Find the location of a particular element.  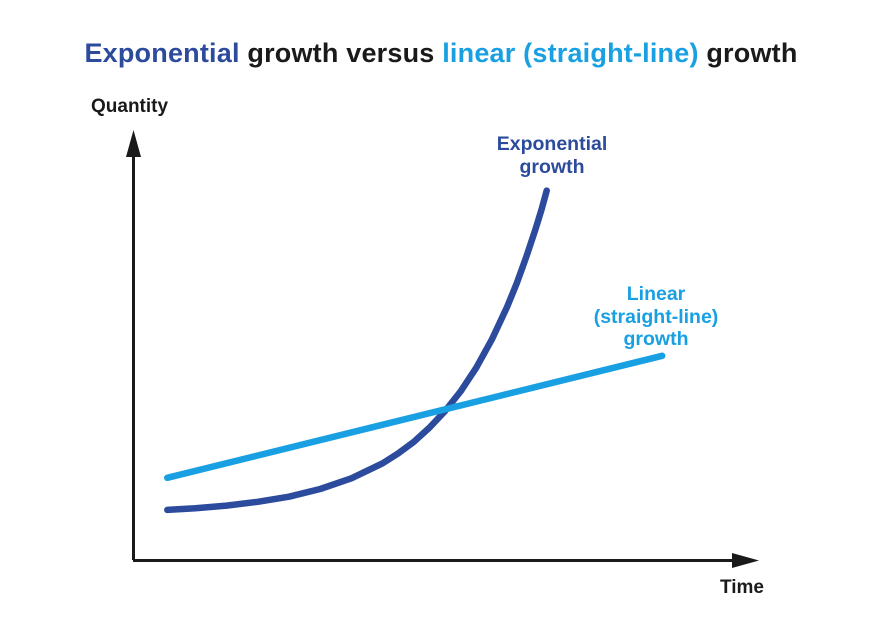

title-linear-word: linear (straight-line) is located at coordinates (570, 53).